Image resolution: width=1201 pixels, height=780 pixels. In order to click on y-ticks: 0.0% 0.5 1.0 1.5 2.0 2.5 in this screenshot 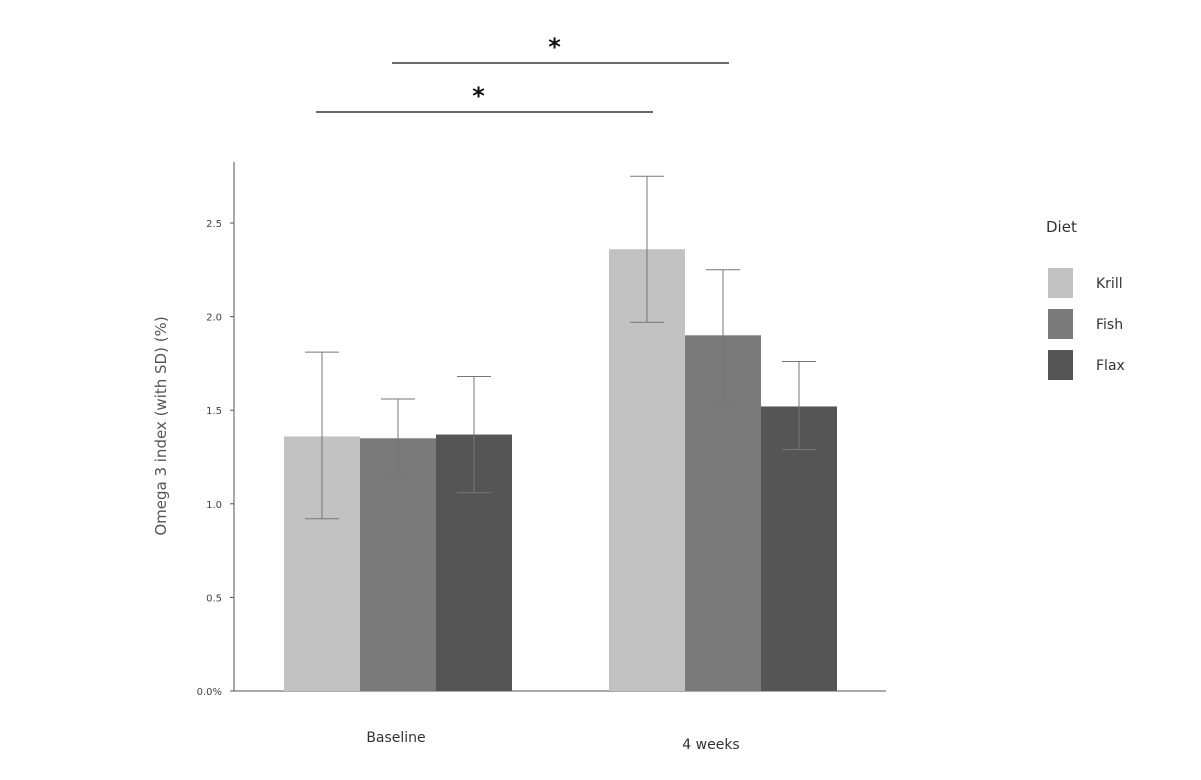, I will do `click(215, 458)`.